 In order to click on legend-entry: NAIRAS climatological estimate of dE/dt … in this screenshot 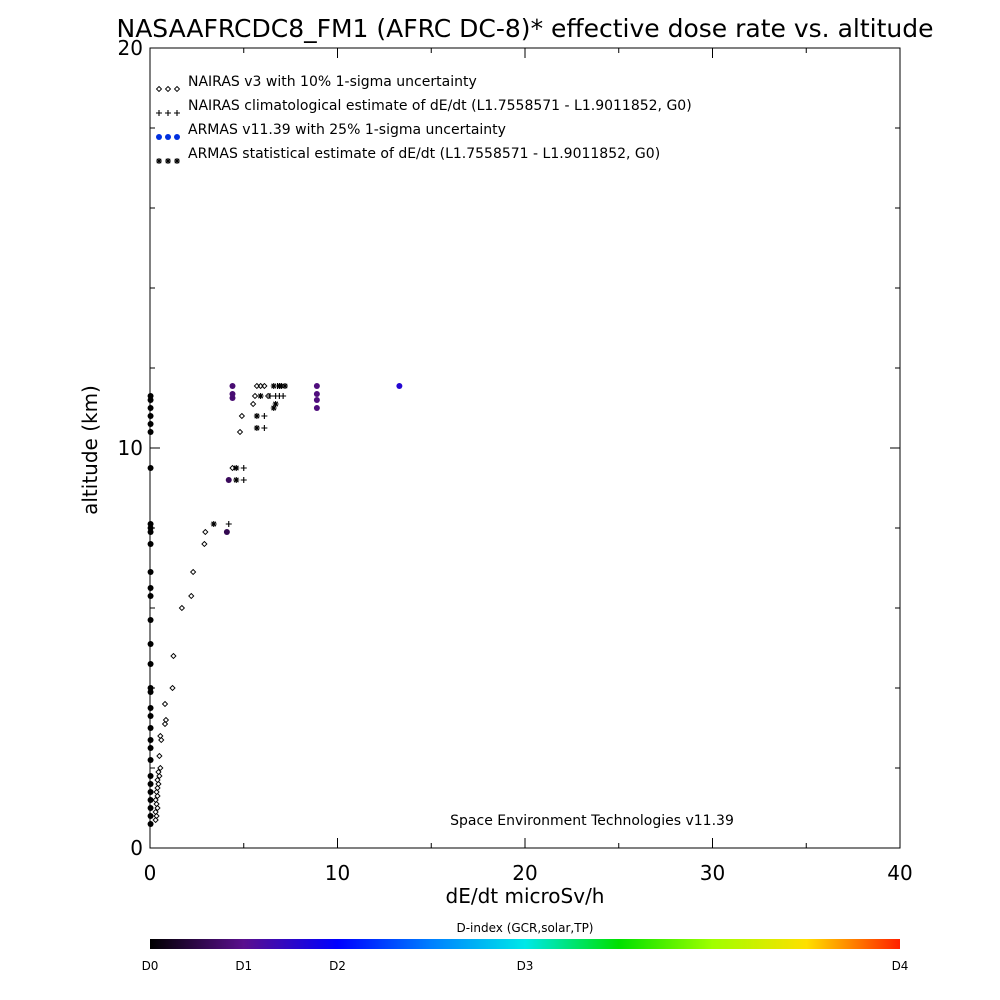, I will do `click(440, 106)`.